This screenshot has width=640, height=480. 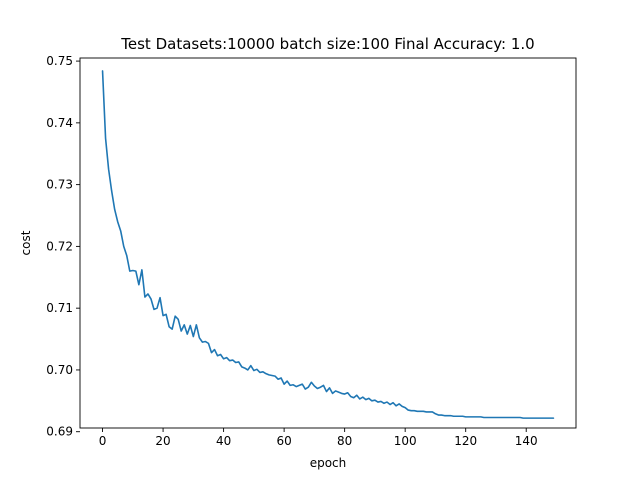 I want to click on x-tick-label: 0, so click(x=103, y=441).